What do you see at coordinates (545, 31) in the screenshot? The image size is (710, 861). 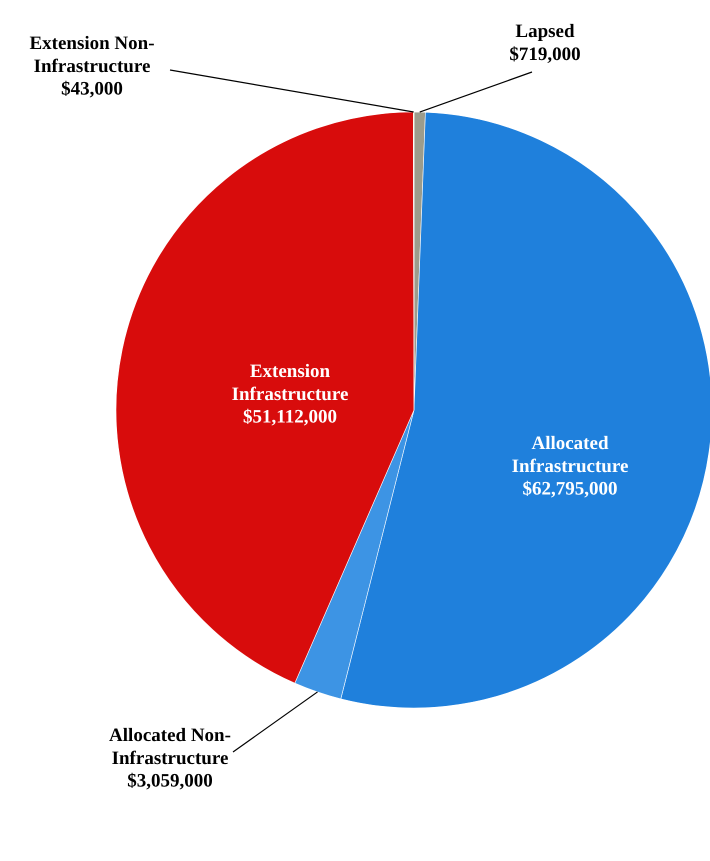 I see `slice-label: Lapsed` at bounding box center [545, 31].